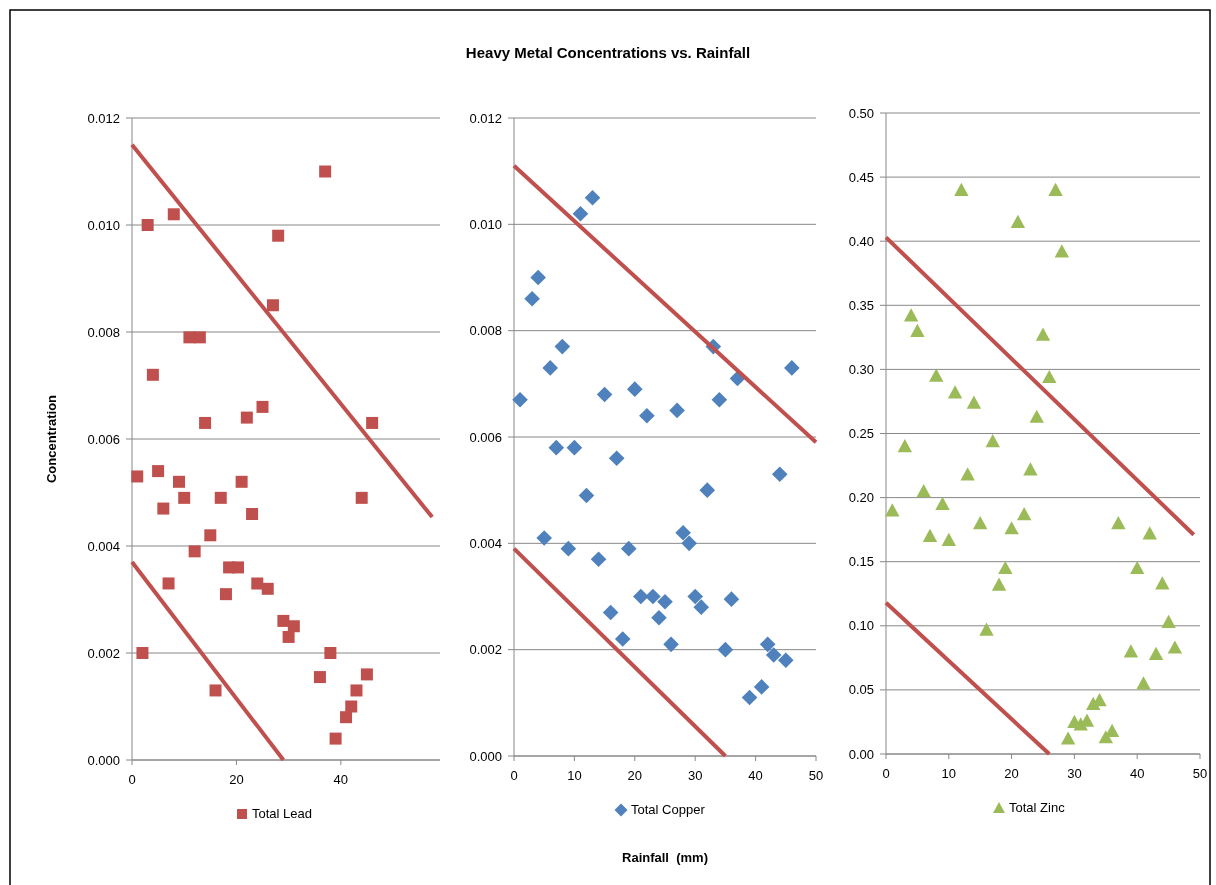  What do you see at coordinates (861, 369) in the screenshot?
I see `y-tick-label: 0.30` at bounding box center [861, 369].